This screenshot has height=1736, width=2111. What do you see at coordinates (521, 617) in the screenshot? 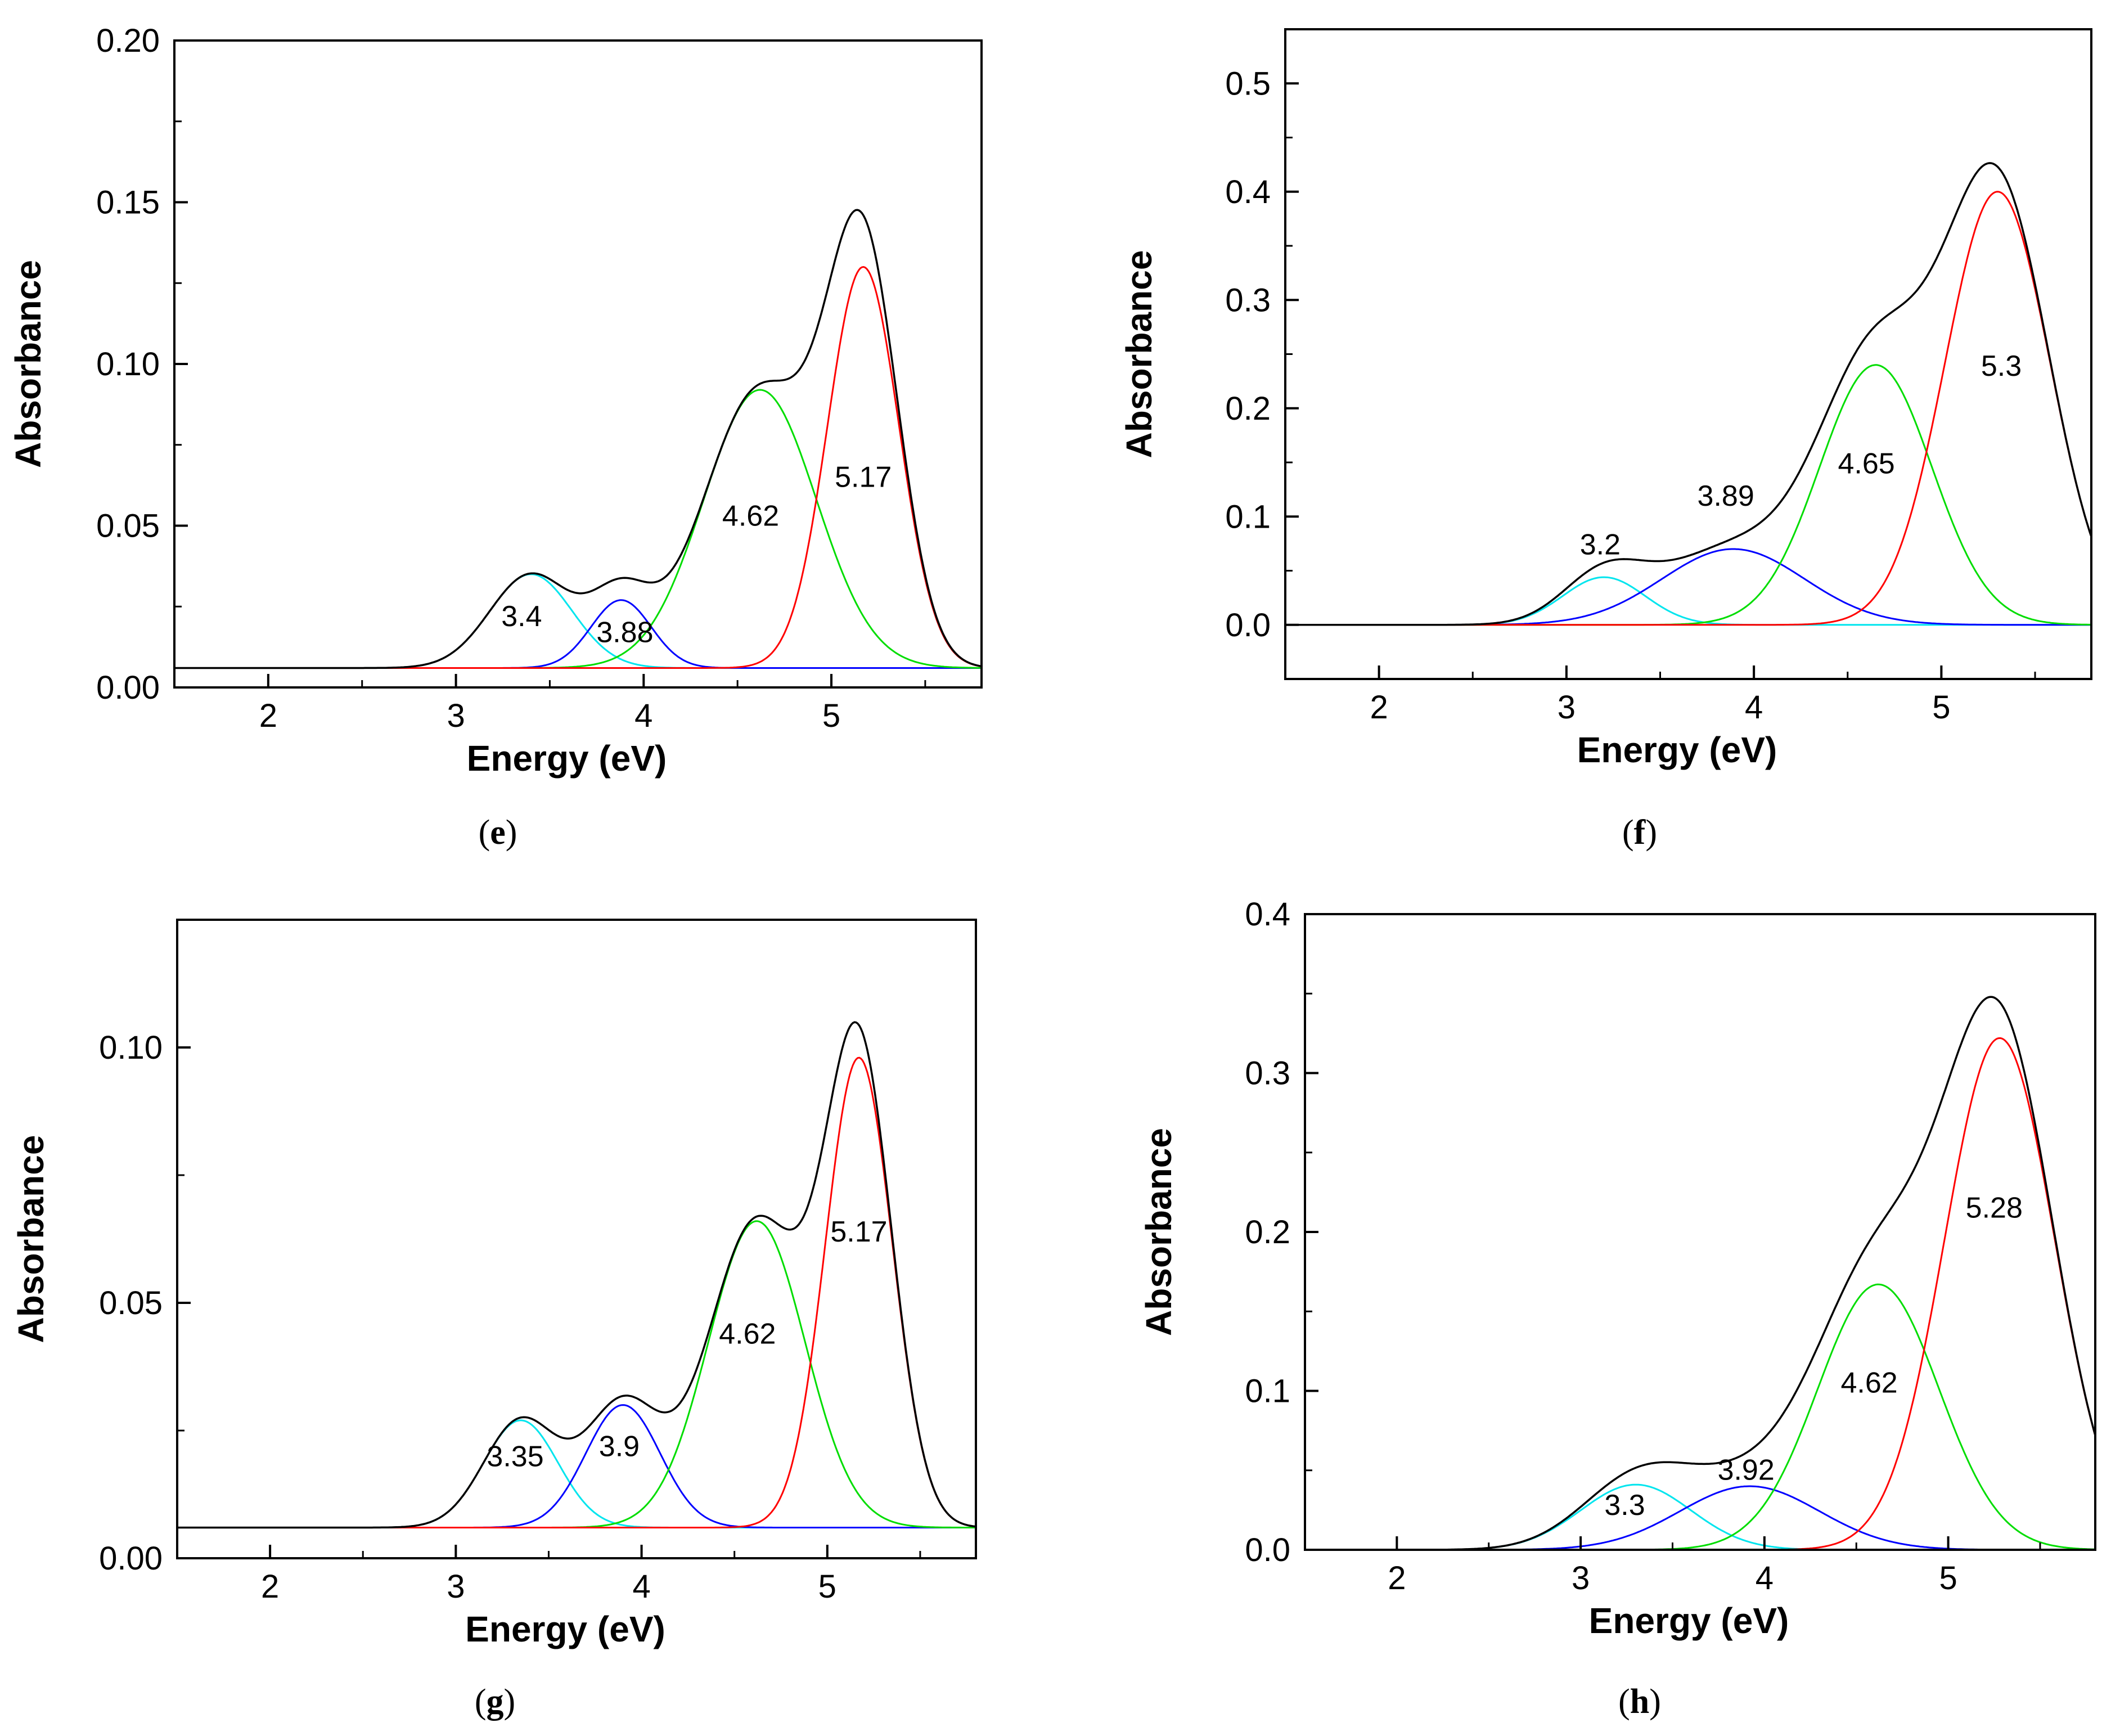
I see `peak-label: 3.4` at bounding box center [521, 617].